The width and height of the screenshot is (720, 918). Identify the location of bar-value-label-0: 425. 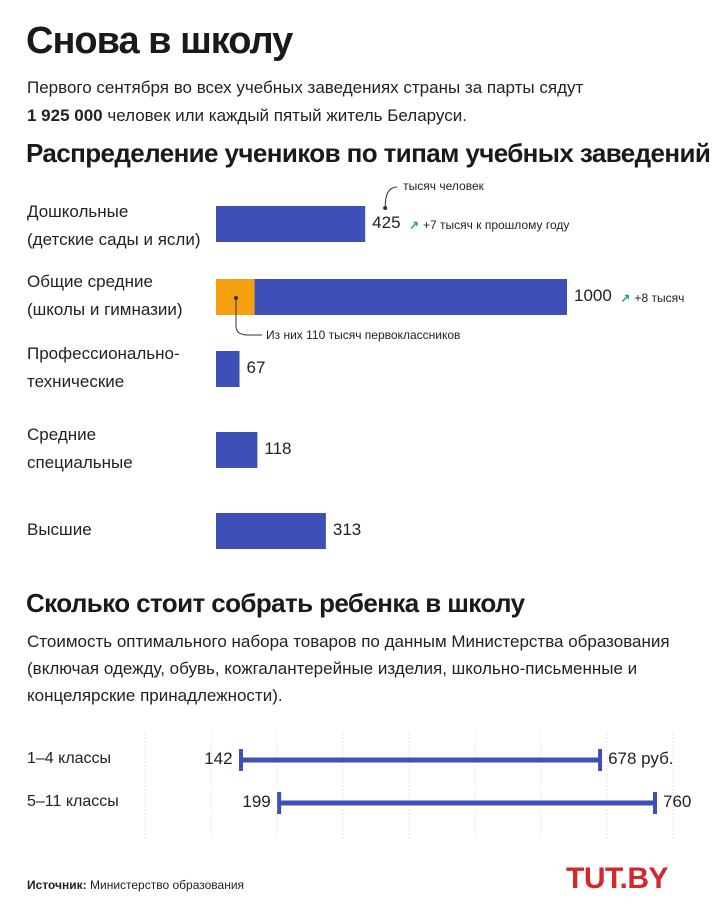
(386, 222).